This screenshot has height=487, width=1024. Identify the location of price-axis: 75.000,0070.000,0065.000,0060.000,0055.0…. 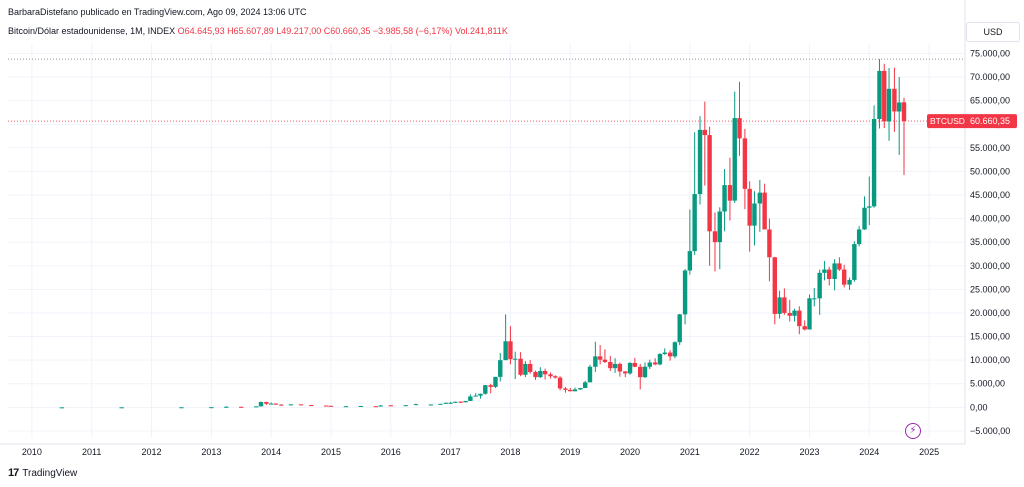
(990, 241).